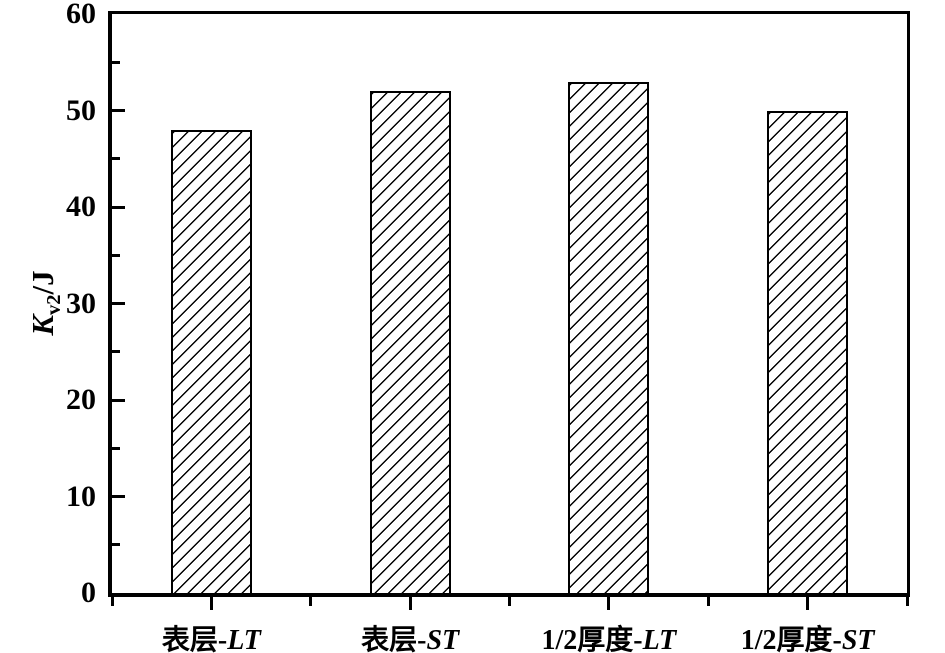 The image size is (945, 653). I want to click on x-category-label: 表层-LT, so click(211, 635).